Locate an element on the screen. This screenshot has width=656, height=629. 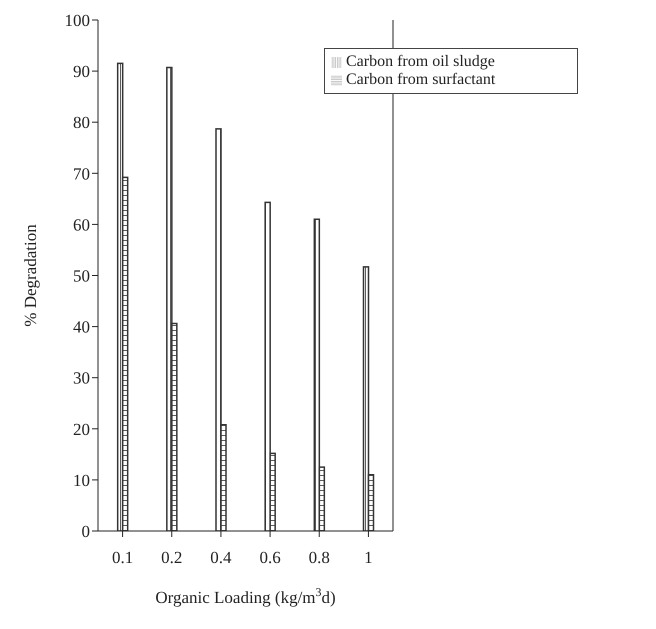
legend-label: Carbon from surfactant is located at coordinates (421, 79).